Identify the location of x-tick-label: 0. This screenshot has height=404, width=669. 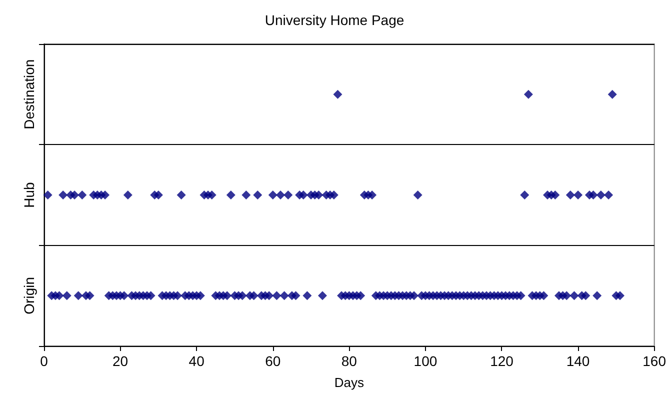
(44, 361).